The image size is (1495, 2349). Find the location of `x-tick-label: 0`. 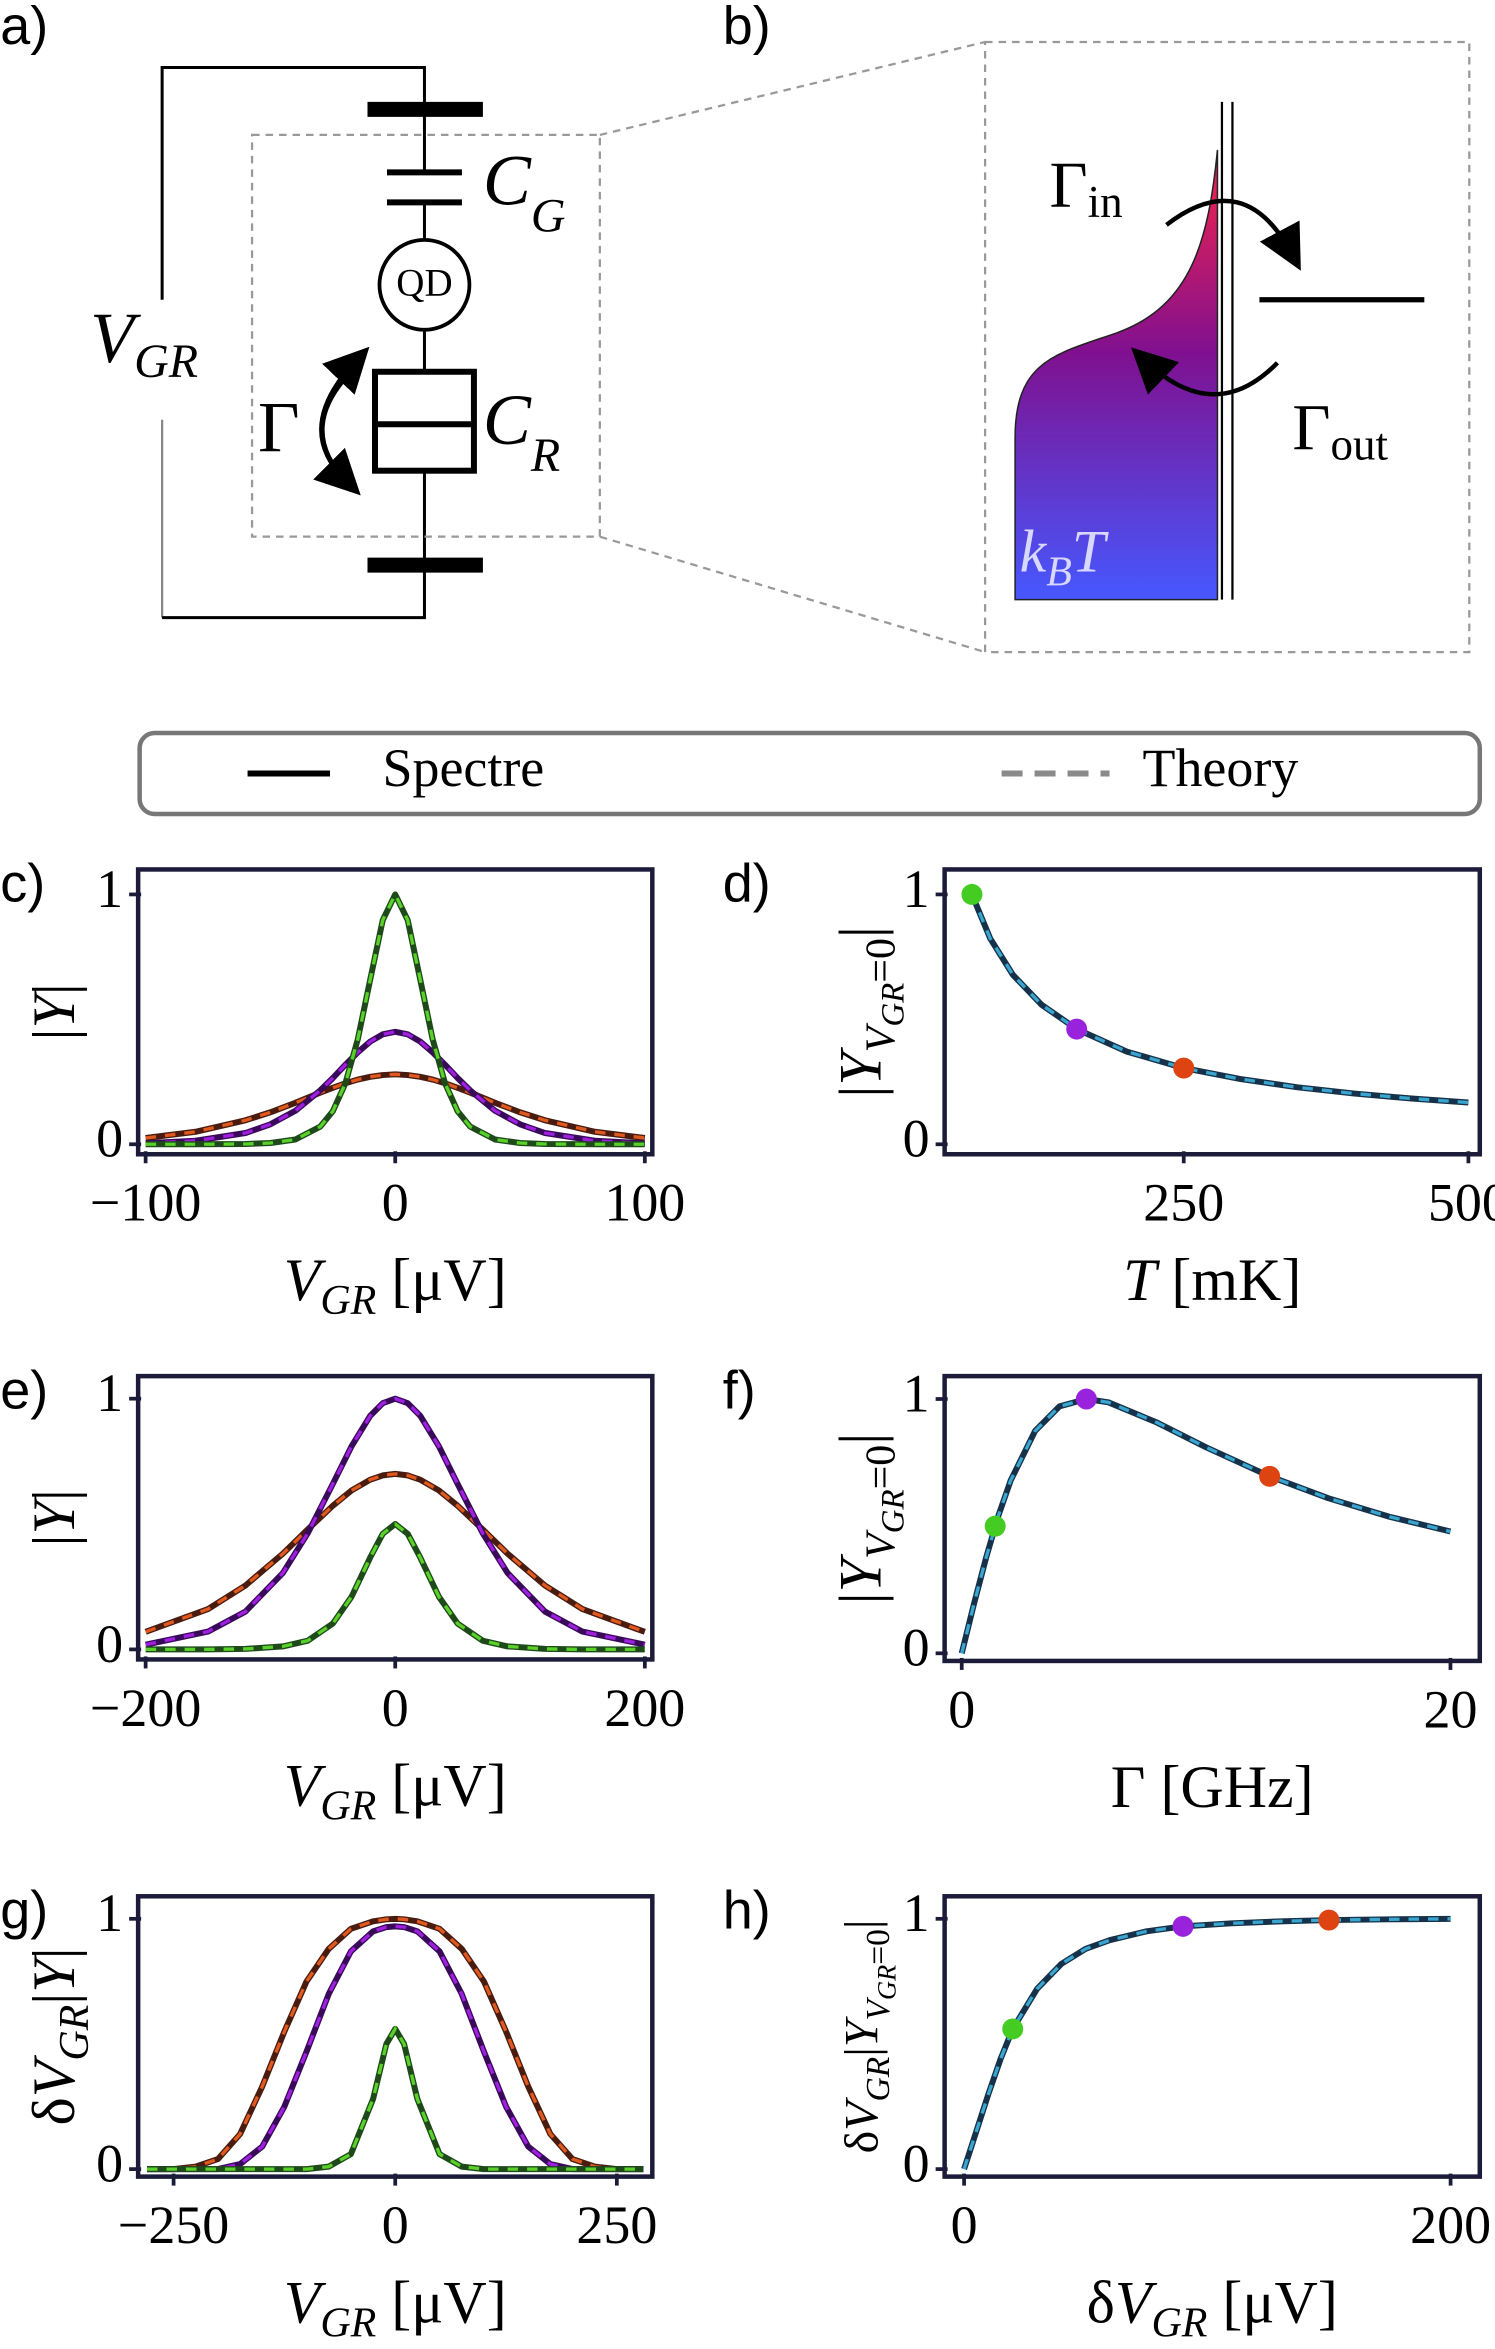

x-tick-label: 0 is located at coordinates (961, 1709).